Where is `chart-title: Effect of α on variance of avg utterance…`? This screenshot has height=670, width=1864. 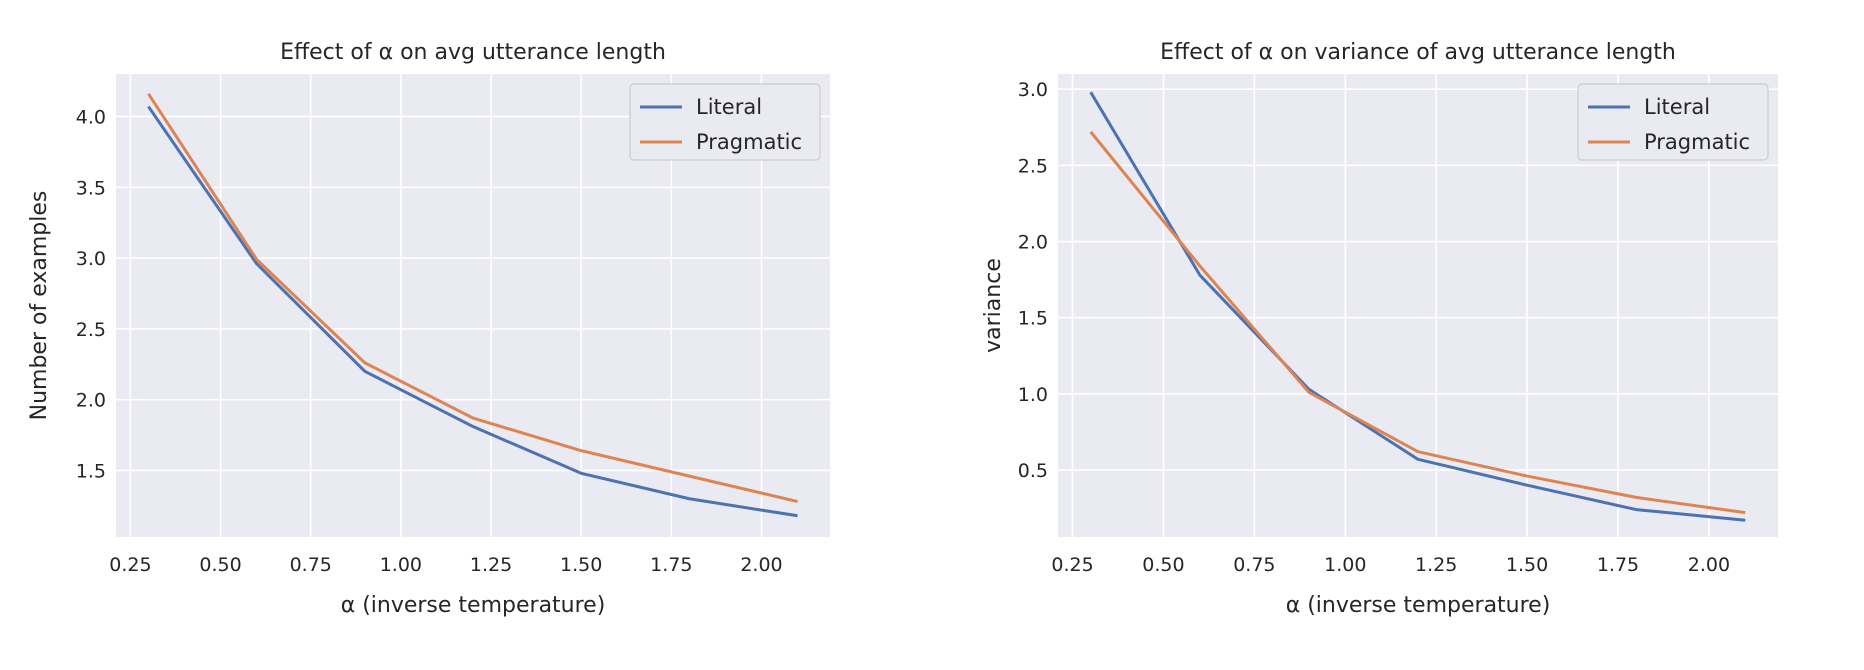 chart-title: Effect of α on variance of avg utterance… is located at coordinates (1418, 52).